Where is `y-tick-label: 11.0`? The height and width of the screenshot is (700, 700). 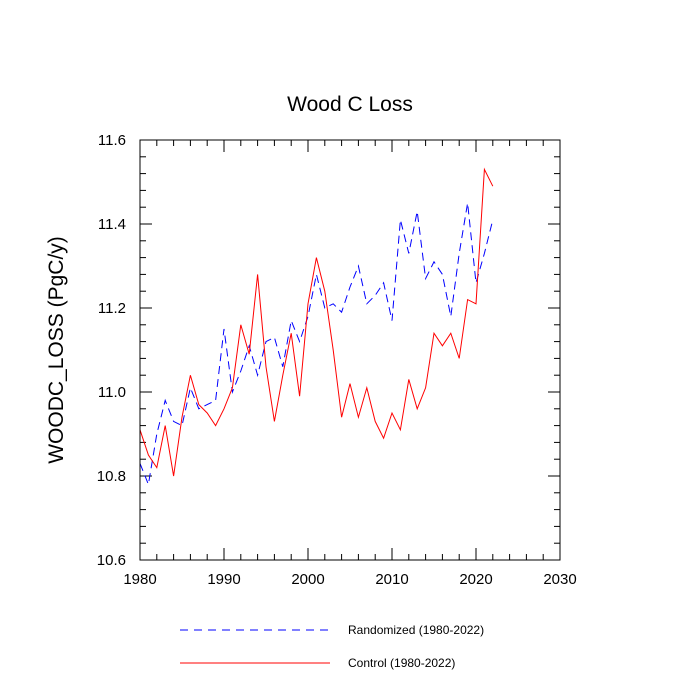 y-tick-label: 11.0 is located at coordinates (112, 392).